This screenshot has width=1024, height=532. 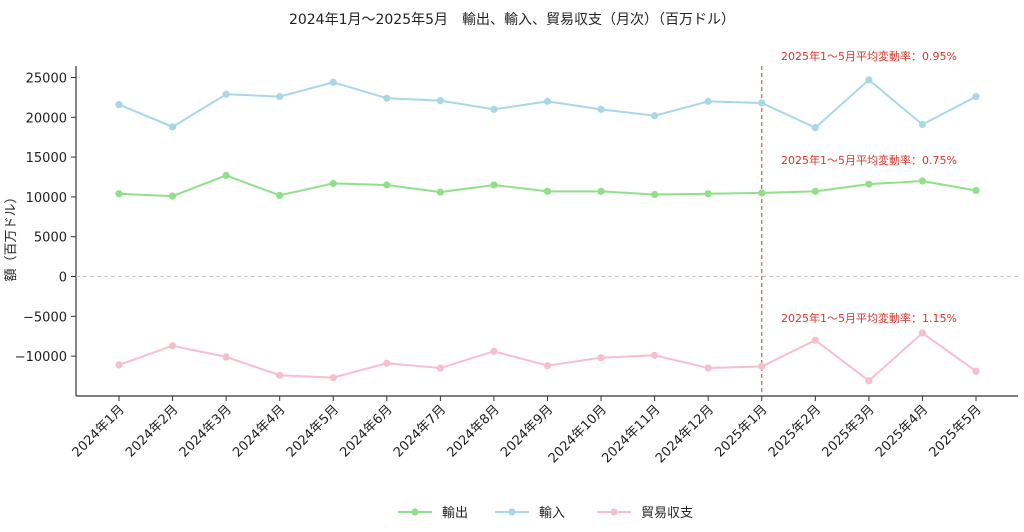 What do you see at coordinates (50, 238) in the screenshot?
I see `y-tick-label: 5000` at bounding box center [50, 238].